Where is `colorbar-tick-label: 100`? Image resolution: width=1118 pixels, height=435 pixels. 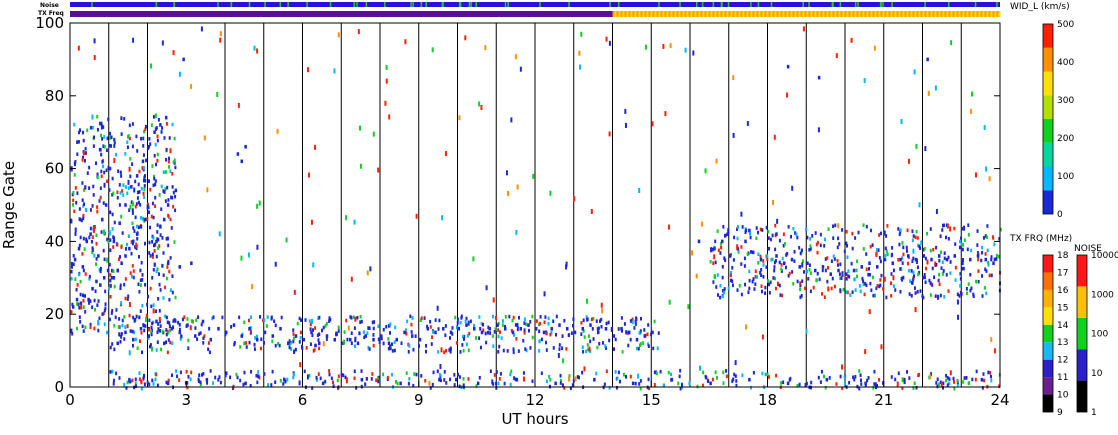 colorbar-tick-label: 100 is located at coordinates (1065, 177).